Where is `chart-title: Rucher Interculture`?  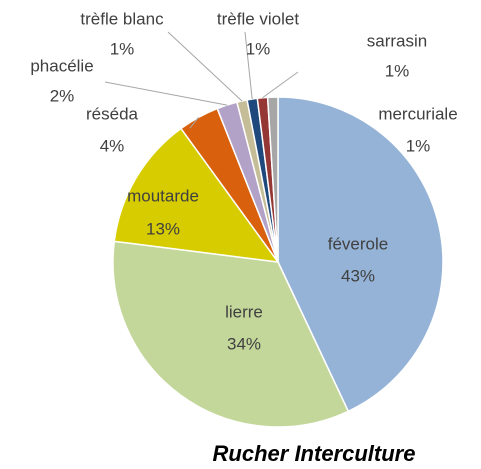
chart-title: Rucher Interculture is located at coordinates (314, 453).